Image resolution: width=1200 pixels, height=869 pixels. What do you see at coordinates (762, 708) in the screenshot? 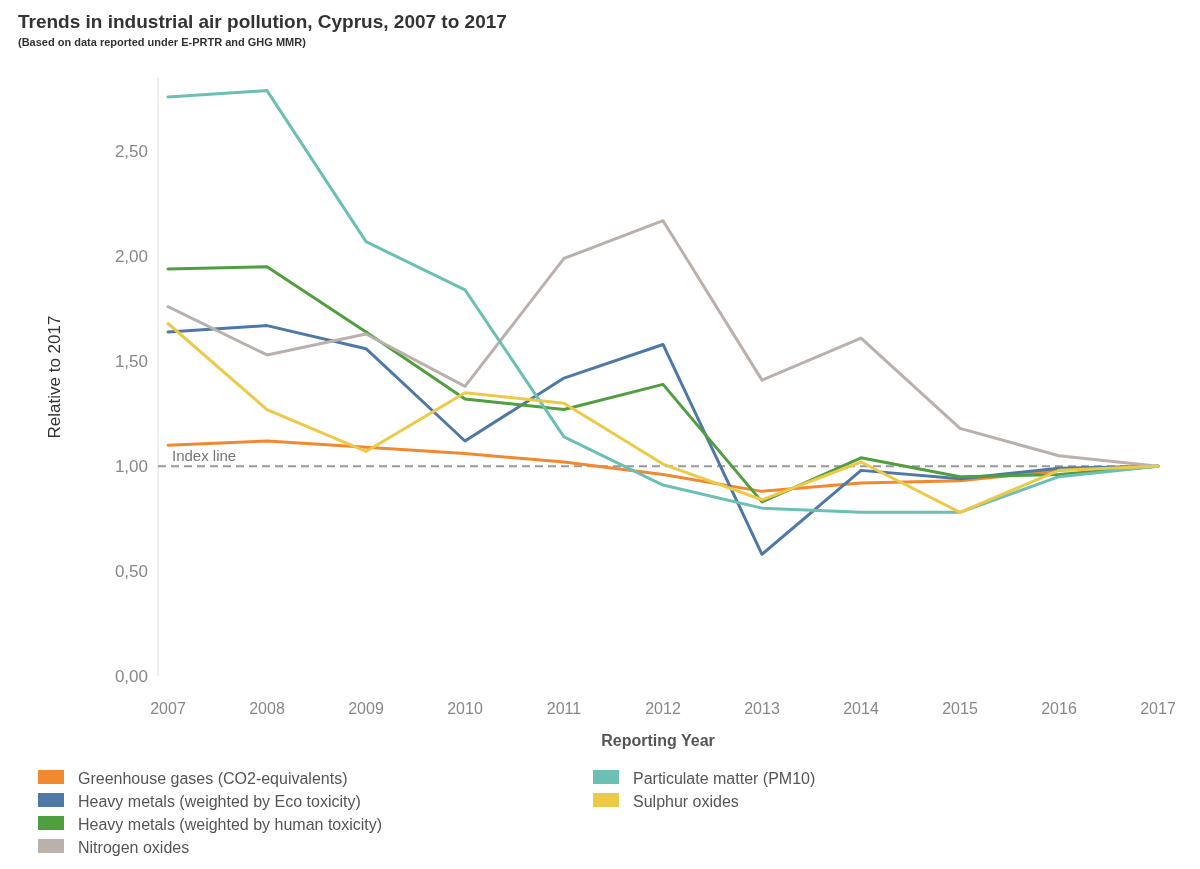
I see `x-tick-label: 2013` at bounding box center [762, 708].